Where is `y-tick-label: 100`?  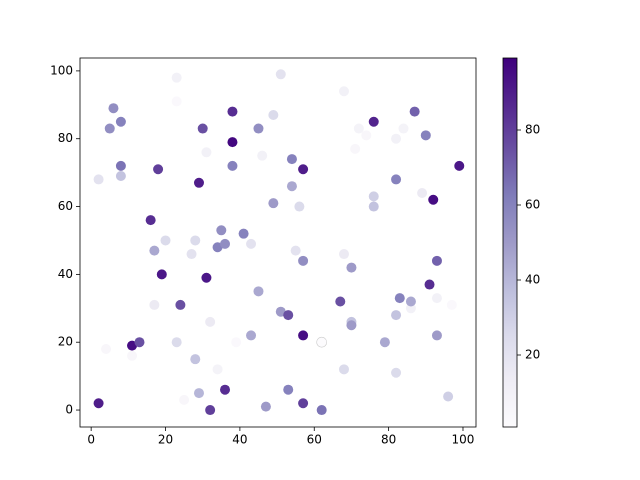 y-tick-label: 100 is located at coordinates (61, 70).